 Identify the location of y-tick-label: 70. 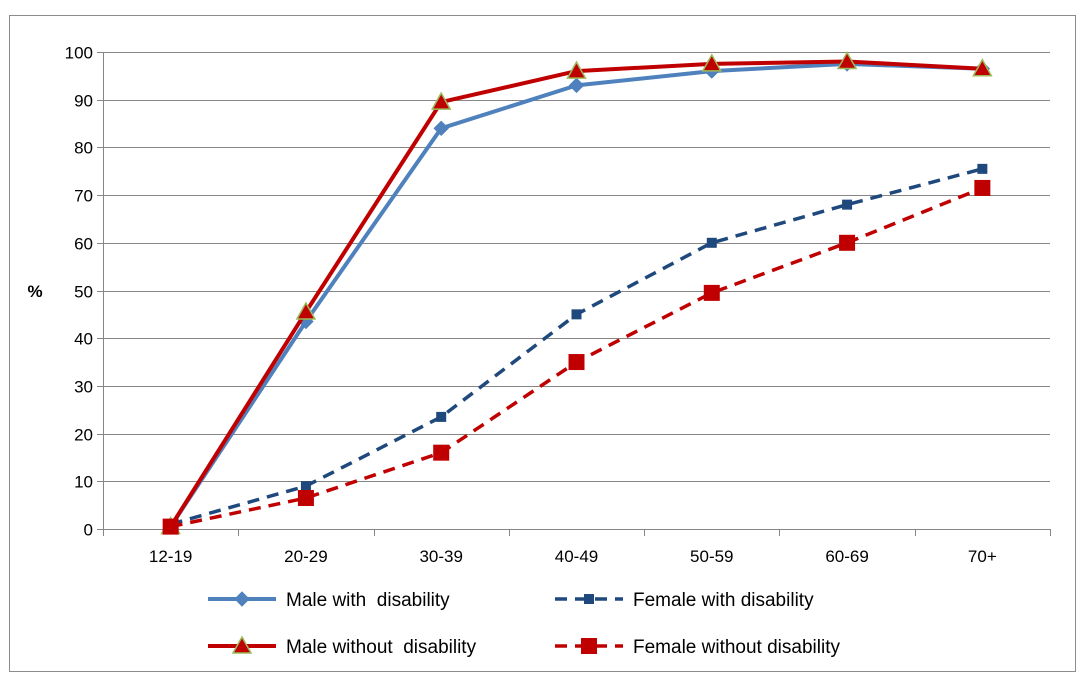
(83, 196).